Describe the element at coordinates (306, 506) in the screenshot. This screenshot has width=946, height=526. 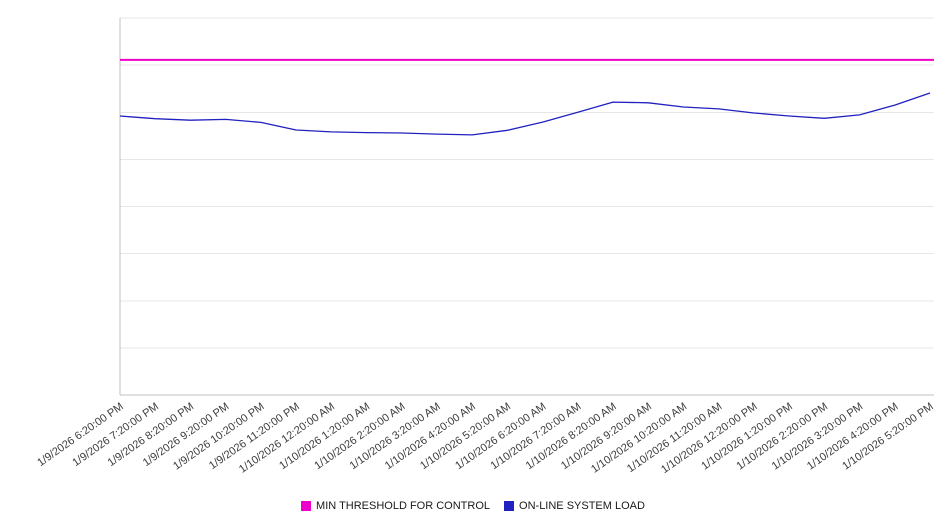
I see `threshold-swatch` at that location.